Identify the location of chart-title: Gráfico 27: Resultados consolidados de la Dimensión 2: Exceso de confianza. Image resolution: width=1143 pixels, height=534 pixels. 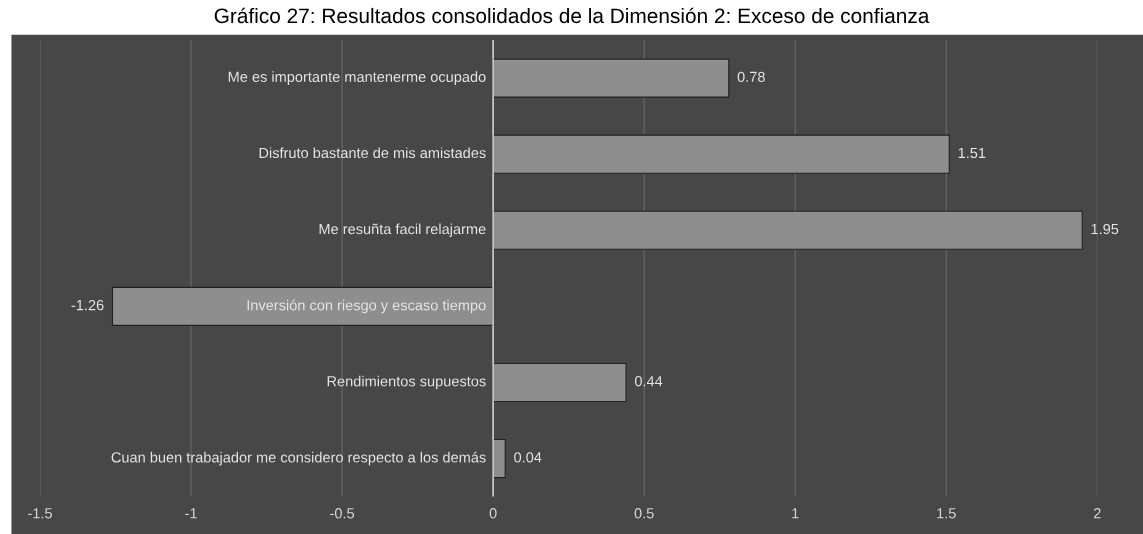
(572, 15).